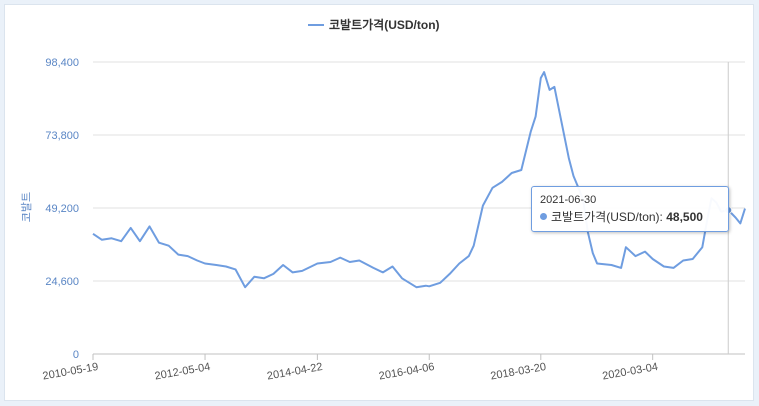 This screenshot has width=759, height=406. I want to click on x-tick-label-2: 2014-04-22, so click(295, 372).